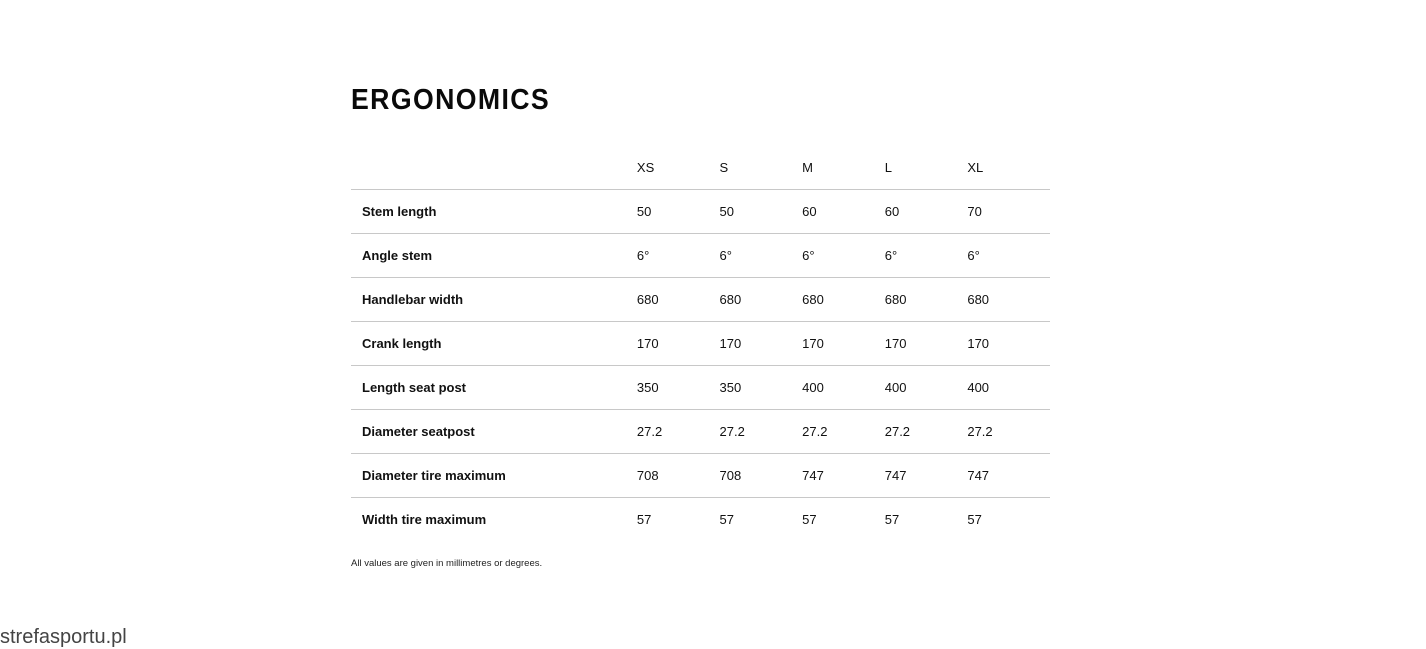 This screenshot has height=649, width=1426. What do you see at coordinates (974, 211) in the screenshot?
I see `cell-value: 70` at bounding box center [974, 211].